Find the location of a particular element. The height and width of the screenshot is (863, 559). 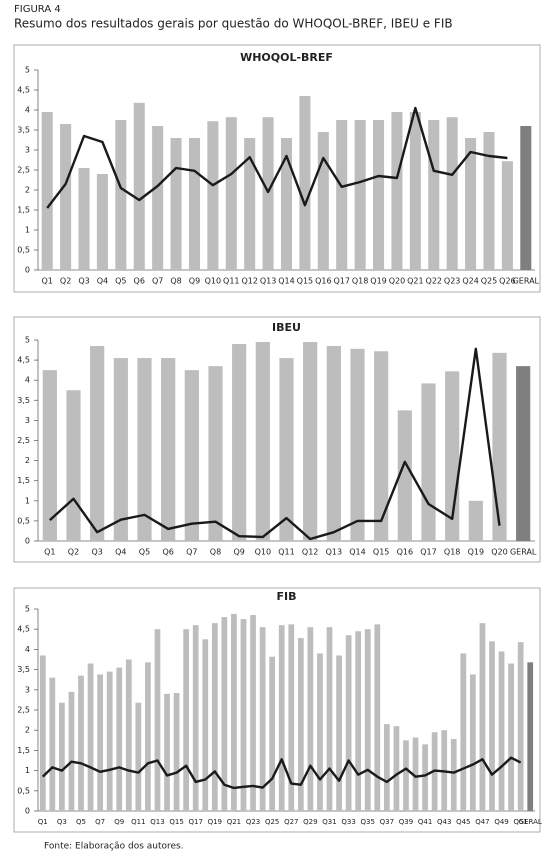

line is located at coordinates (277, 157).